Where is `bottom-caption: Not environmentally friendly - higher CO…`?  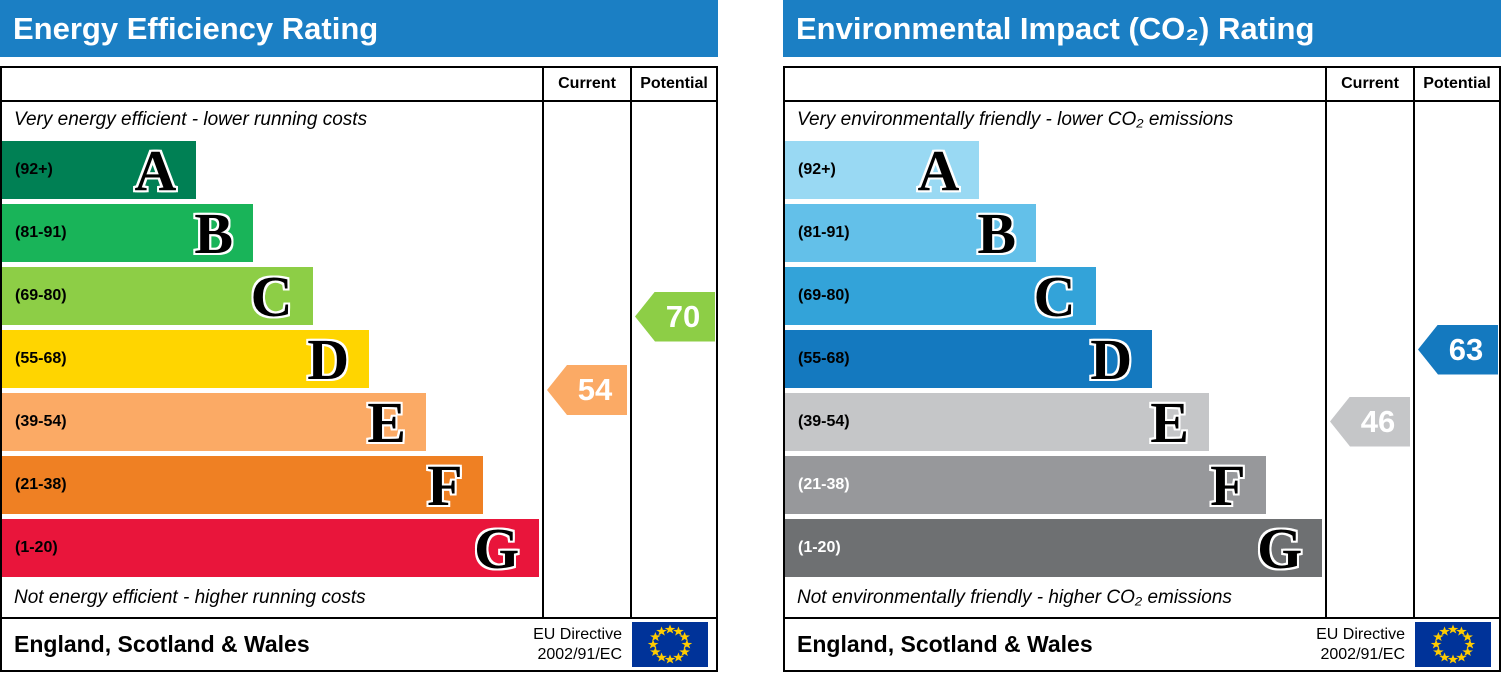 bottom-caption: Not environmentally friendly - higher CO… is located at coordinates (1014, 597).